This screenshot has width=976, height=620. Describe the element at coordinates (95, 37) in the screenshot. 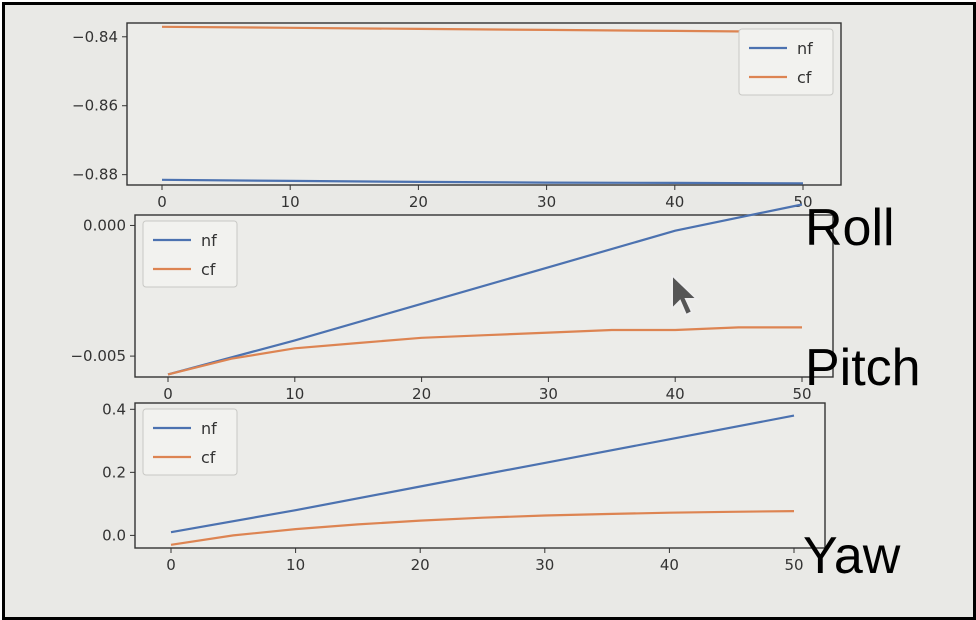

I see `y-tick-label: −0.84` at that location.